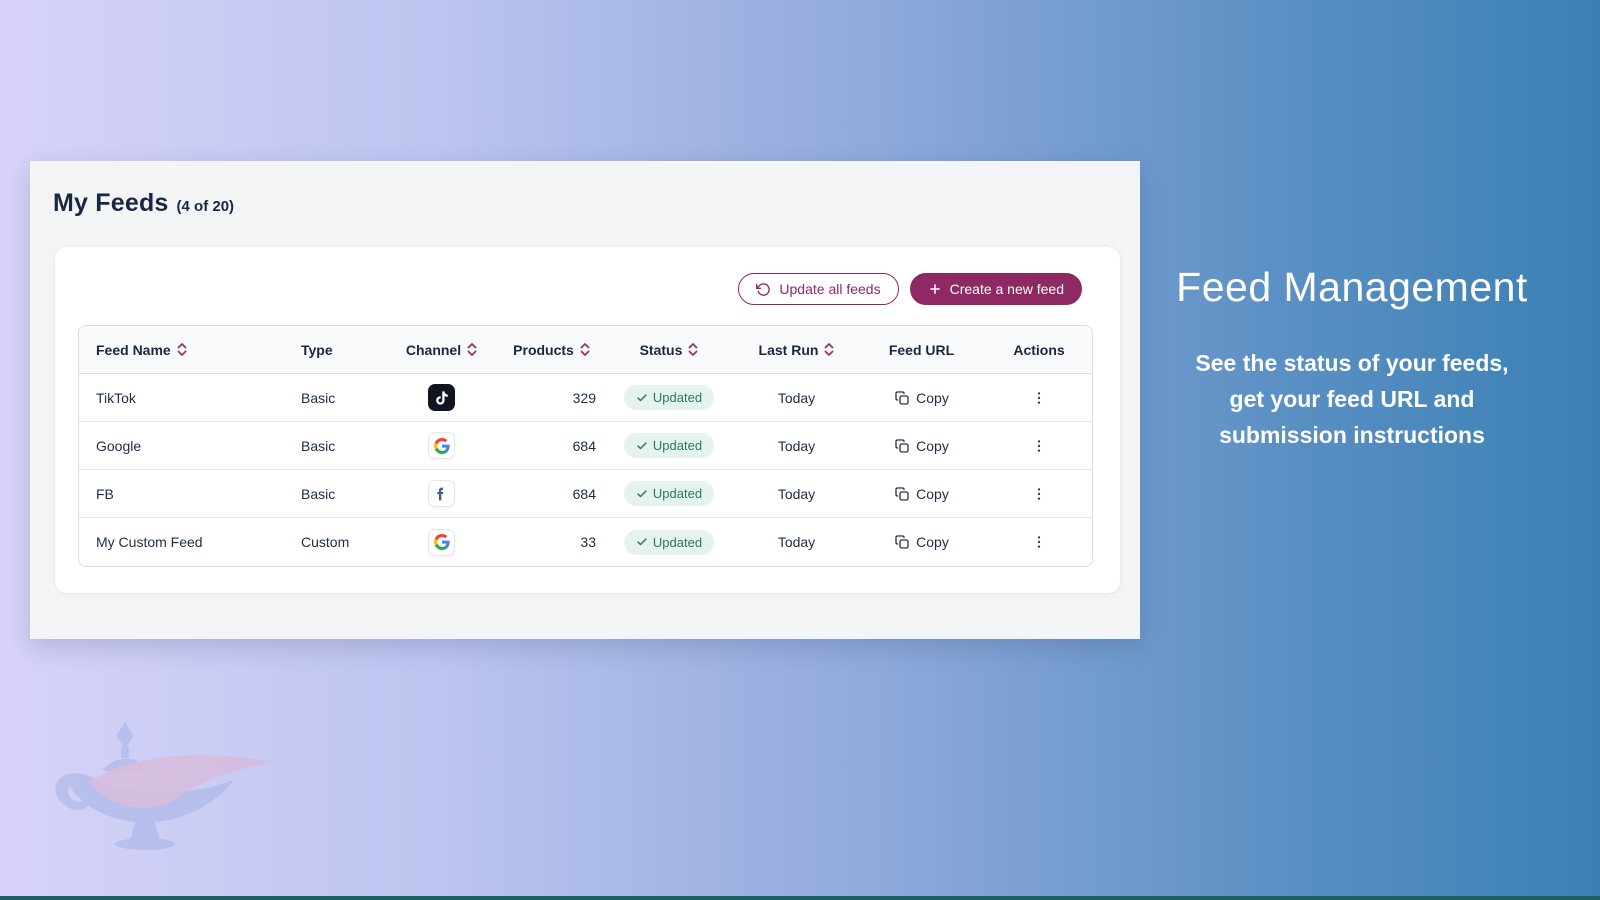  Describe the element at coordinates (1352, 287) in the screenshot. I see `feature-title: Feed Management` at that location.